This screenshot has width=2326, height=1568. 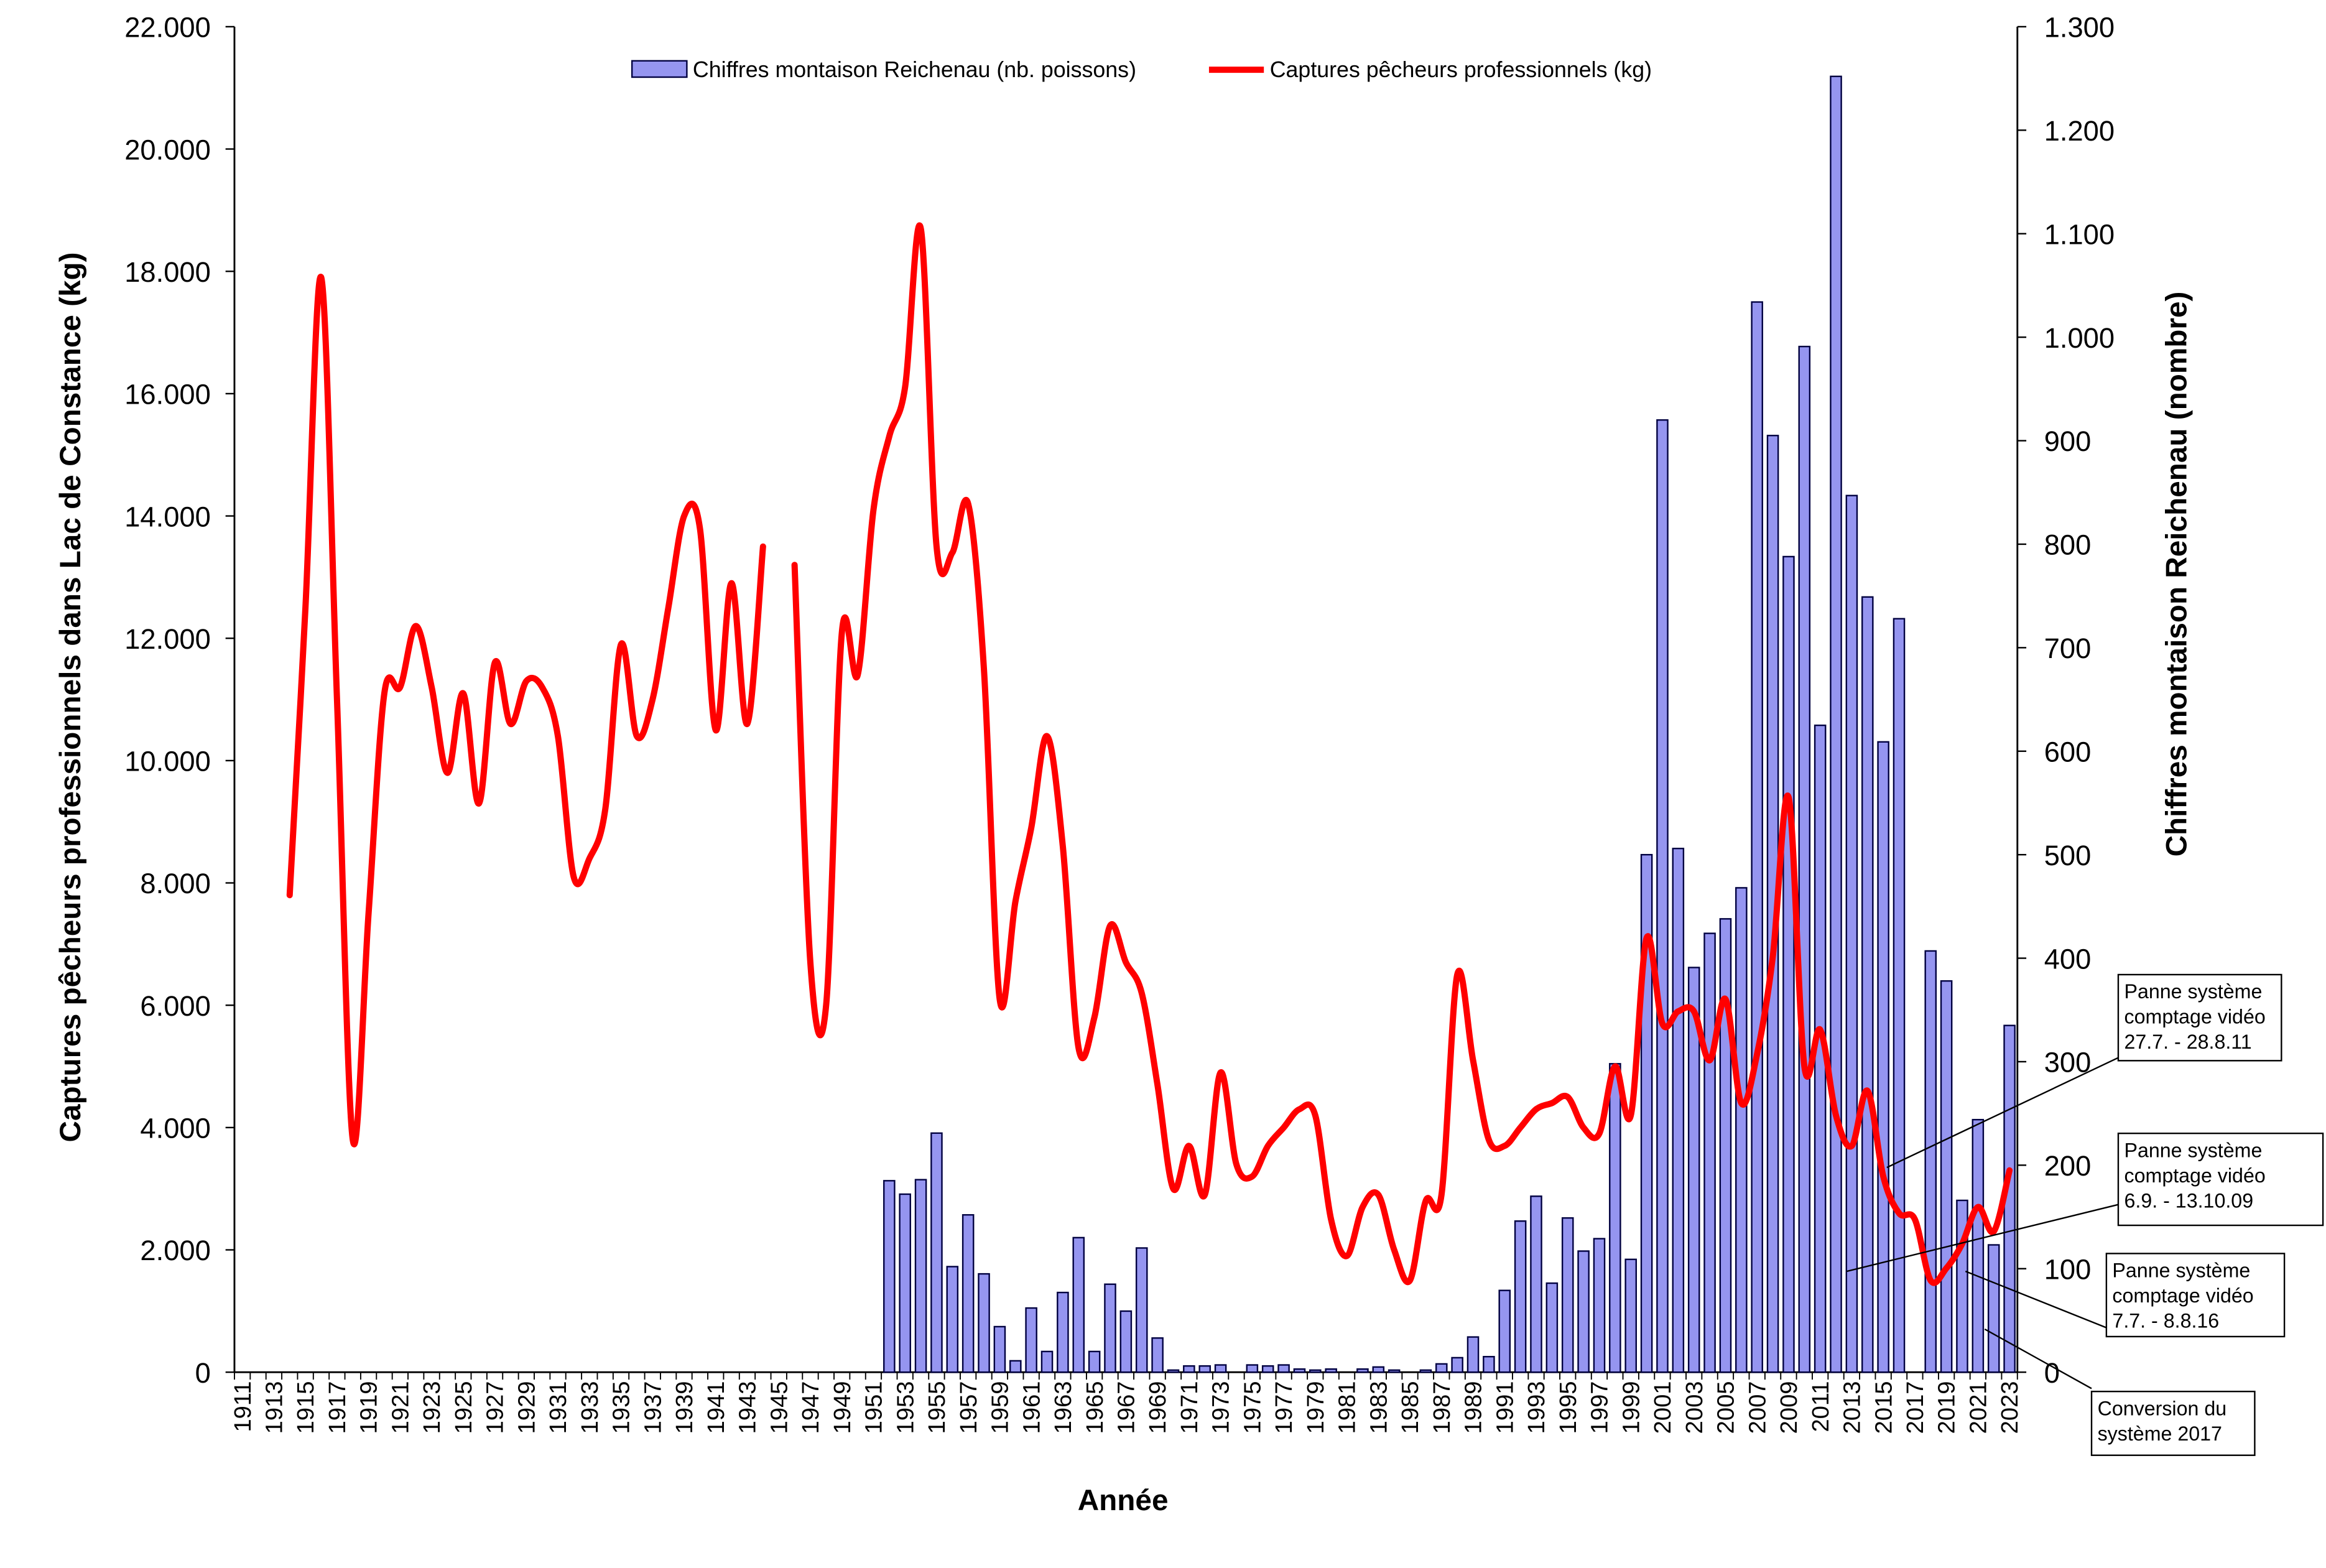 What do you see at coordinates (1252, 1407) in the screenshot?
I see `x-tick-label: 1975` at bounding box center [1252, 1407].